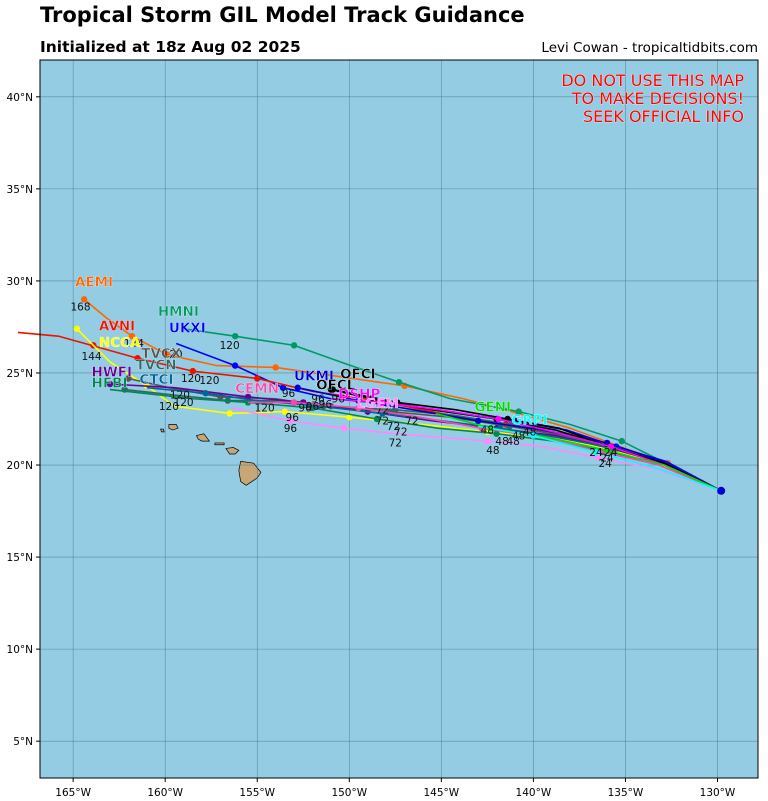 The width and height of the screenshot is (768, 801). What do you see at coordinates (349, 793) in the screenshot?
I see `lon-tick-label: 150°W` at bounding box center [349, 793].